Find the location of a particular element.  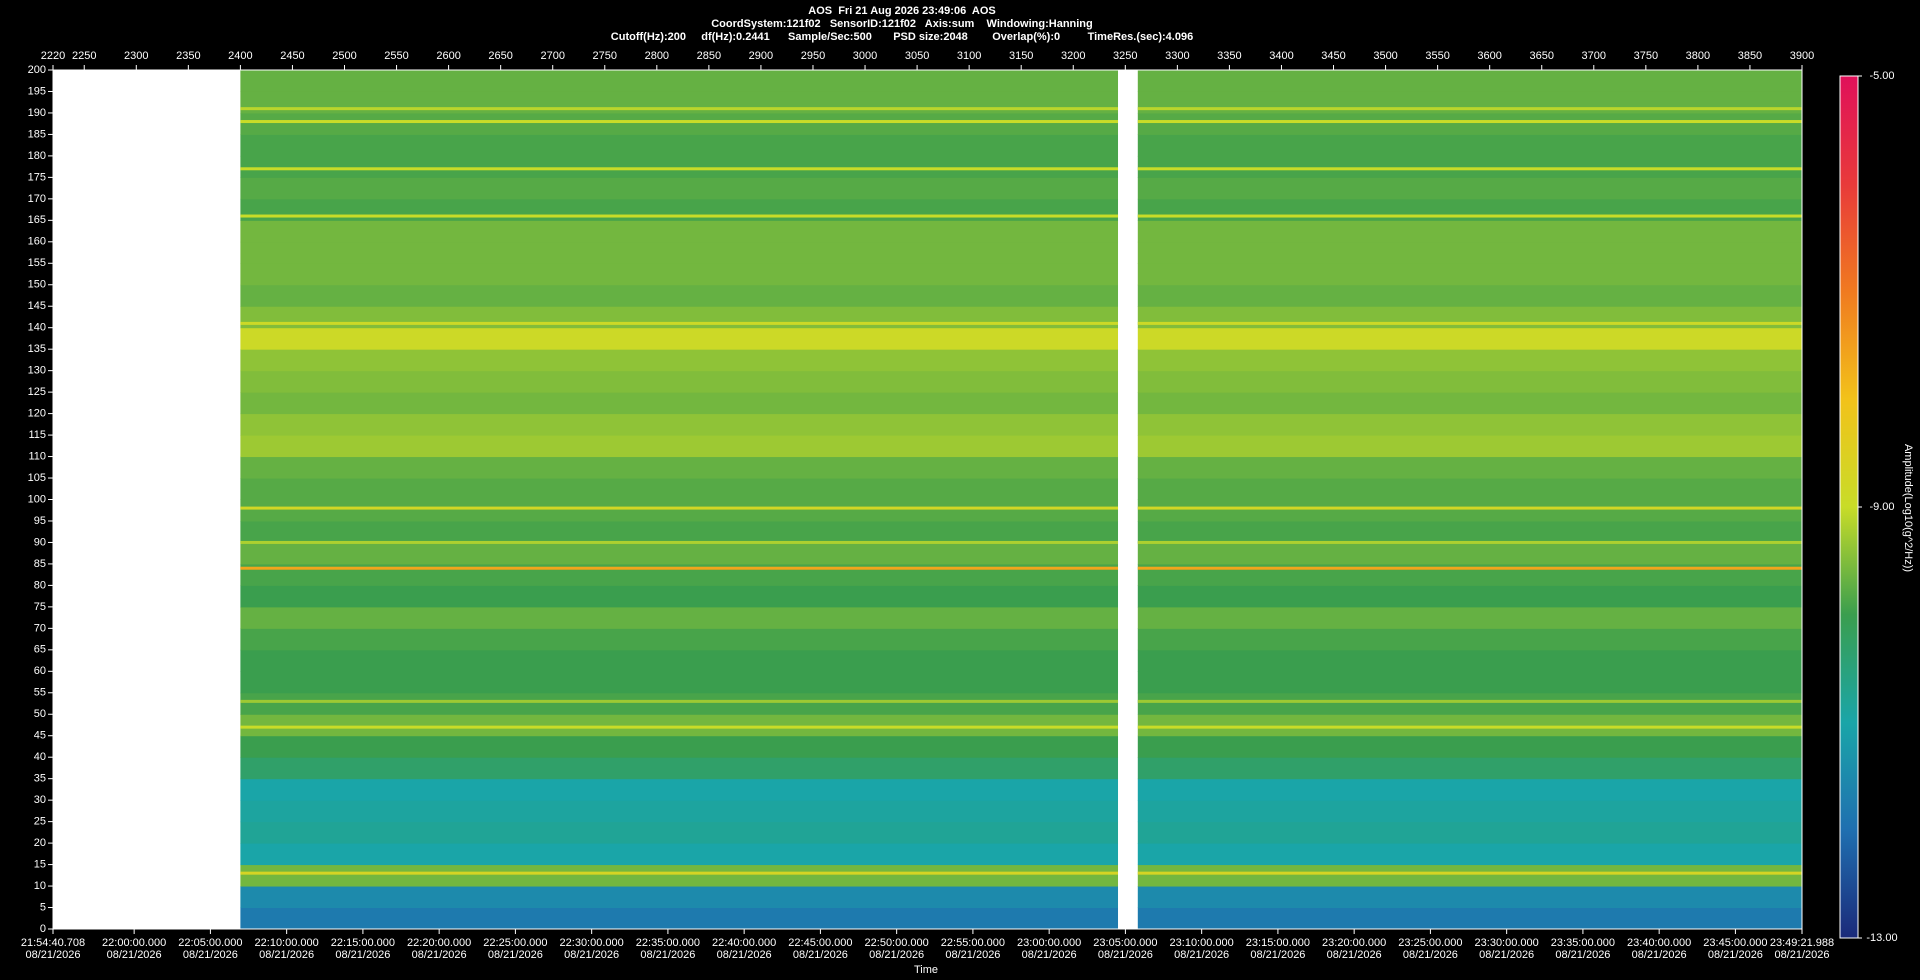

y-tick-label: 115 is located at coordinates (37, 435).